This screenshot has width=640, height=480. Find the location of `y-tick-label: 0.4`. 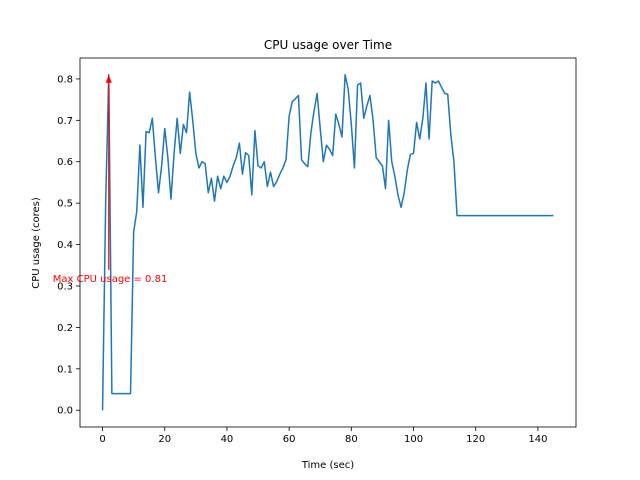

y-tick-label: 0.4 is located at coordinates (65, 245).